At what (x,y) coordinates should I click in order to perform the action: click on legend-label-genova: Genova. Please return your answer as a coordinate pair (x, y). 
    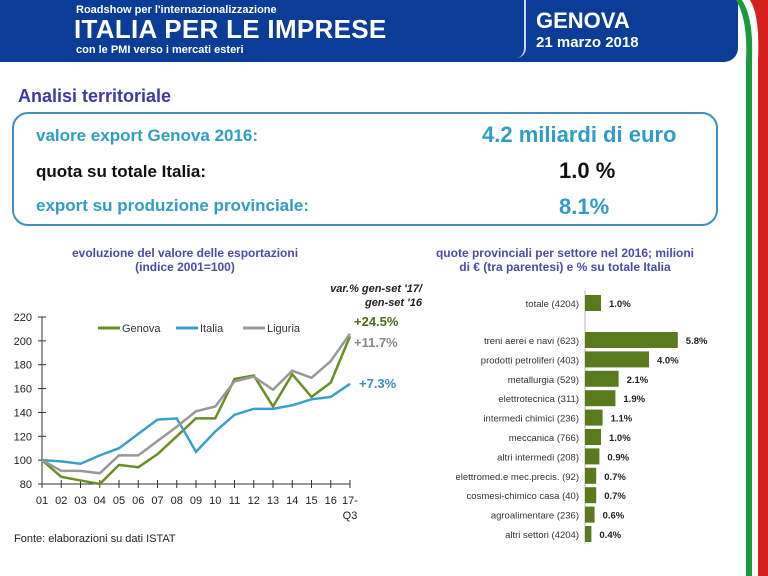
    Looking at the image, I should click on (141, 329).